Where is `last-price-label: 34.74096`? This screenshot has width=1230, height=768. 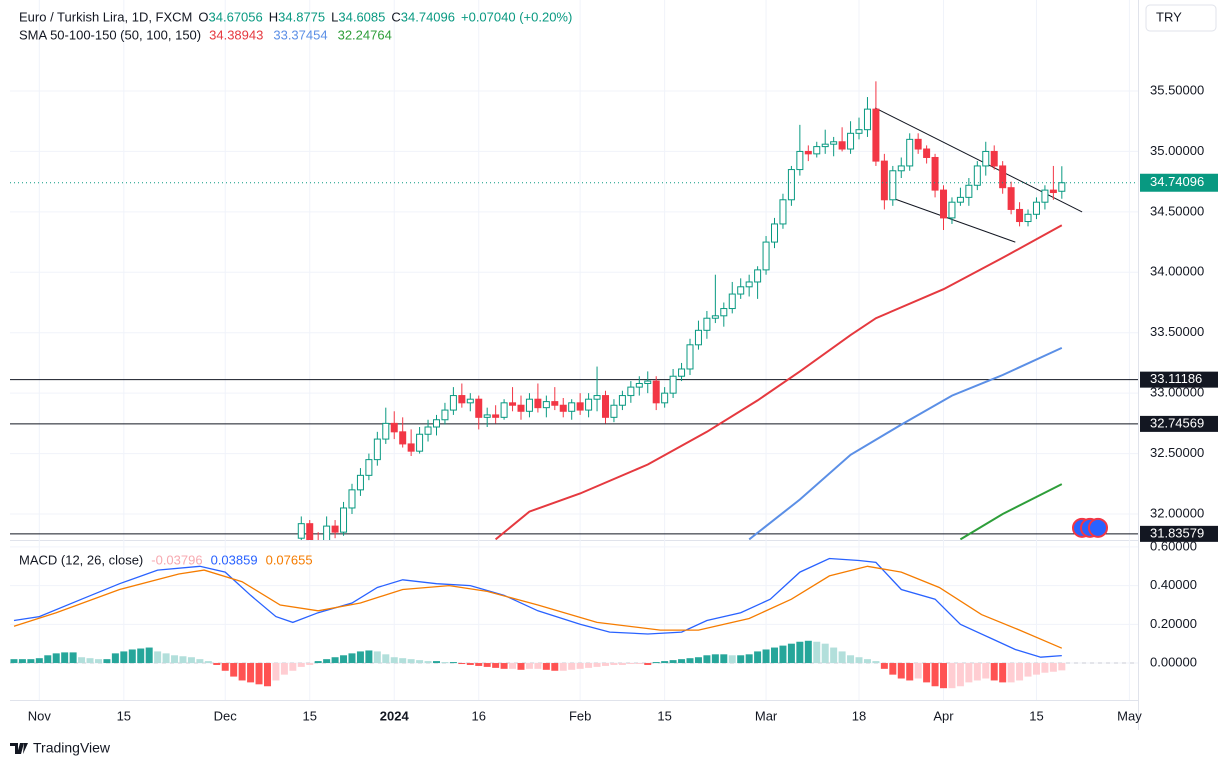
last-price-label: 34.74096 is located at coordinates (1177, 181).